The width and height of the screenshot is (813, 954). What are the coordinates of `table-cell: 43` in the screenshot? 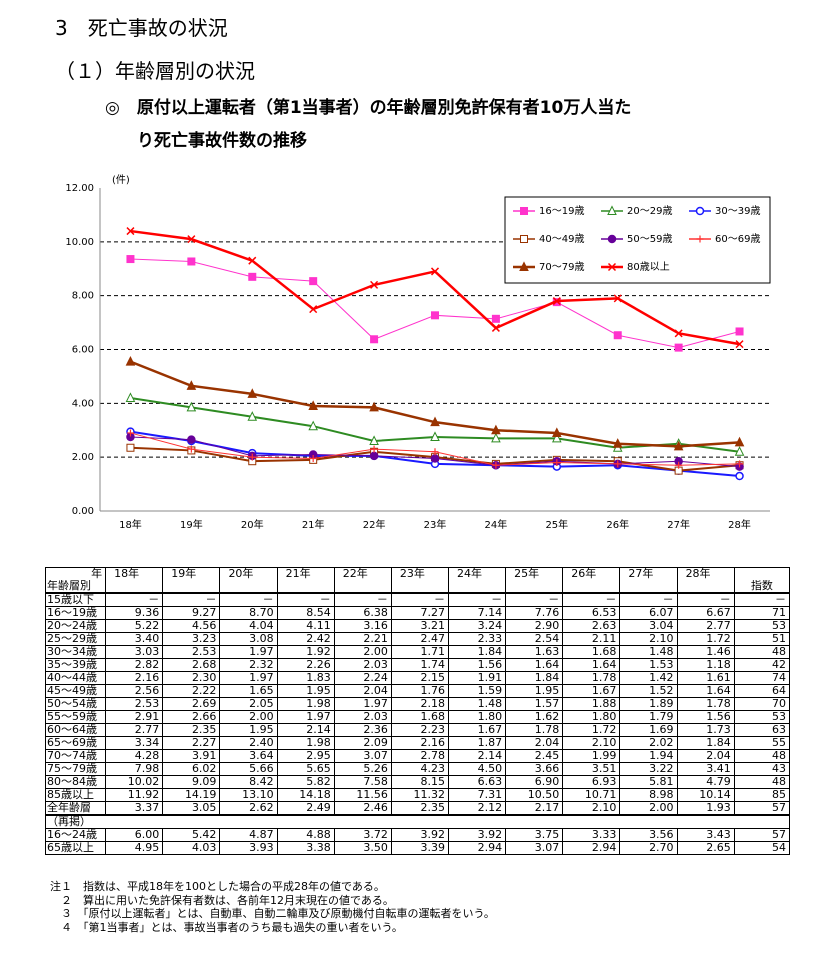 It's located at (762, 769).